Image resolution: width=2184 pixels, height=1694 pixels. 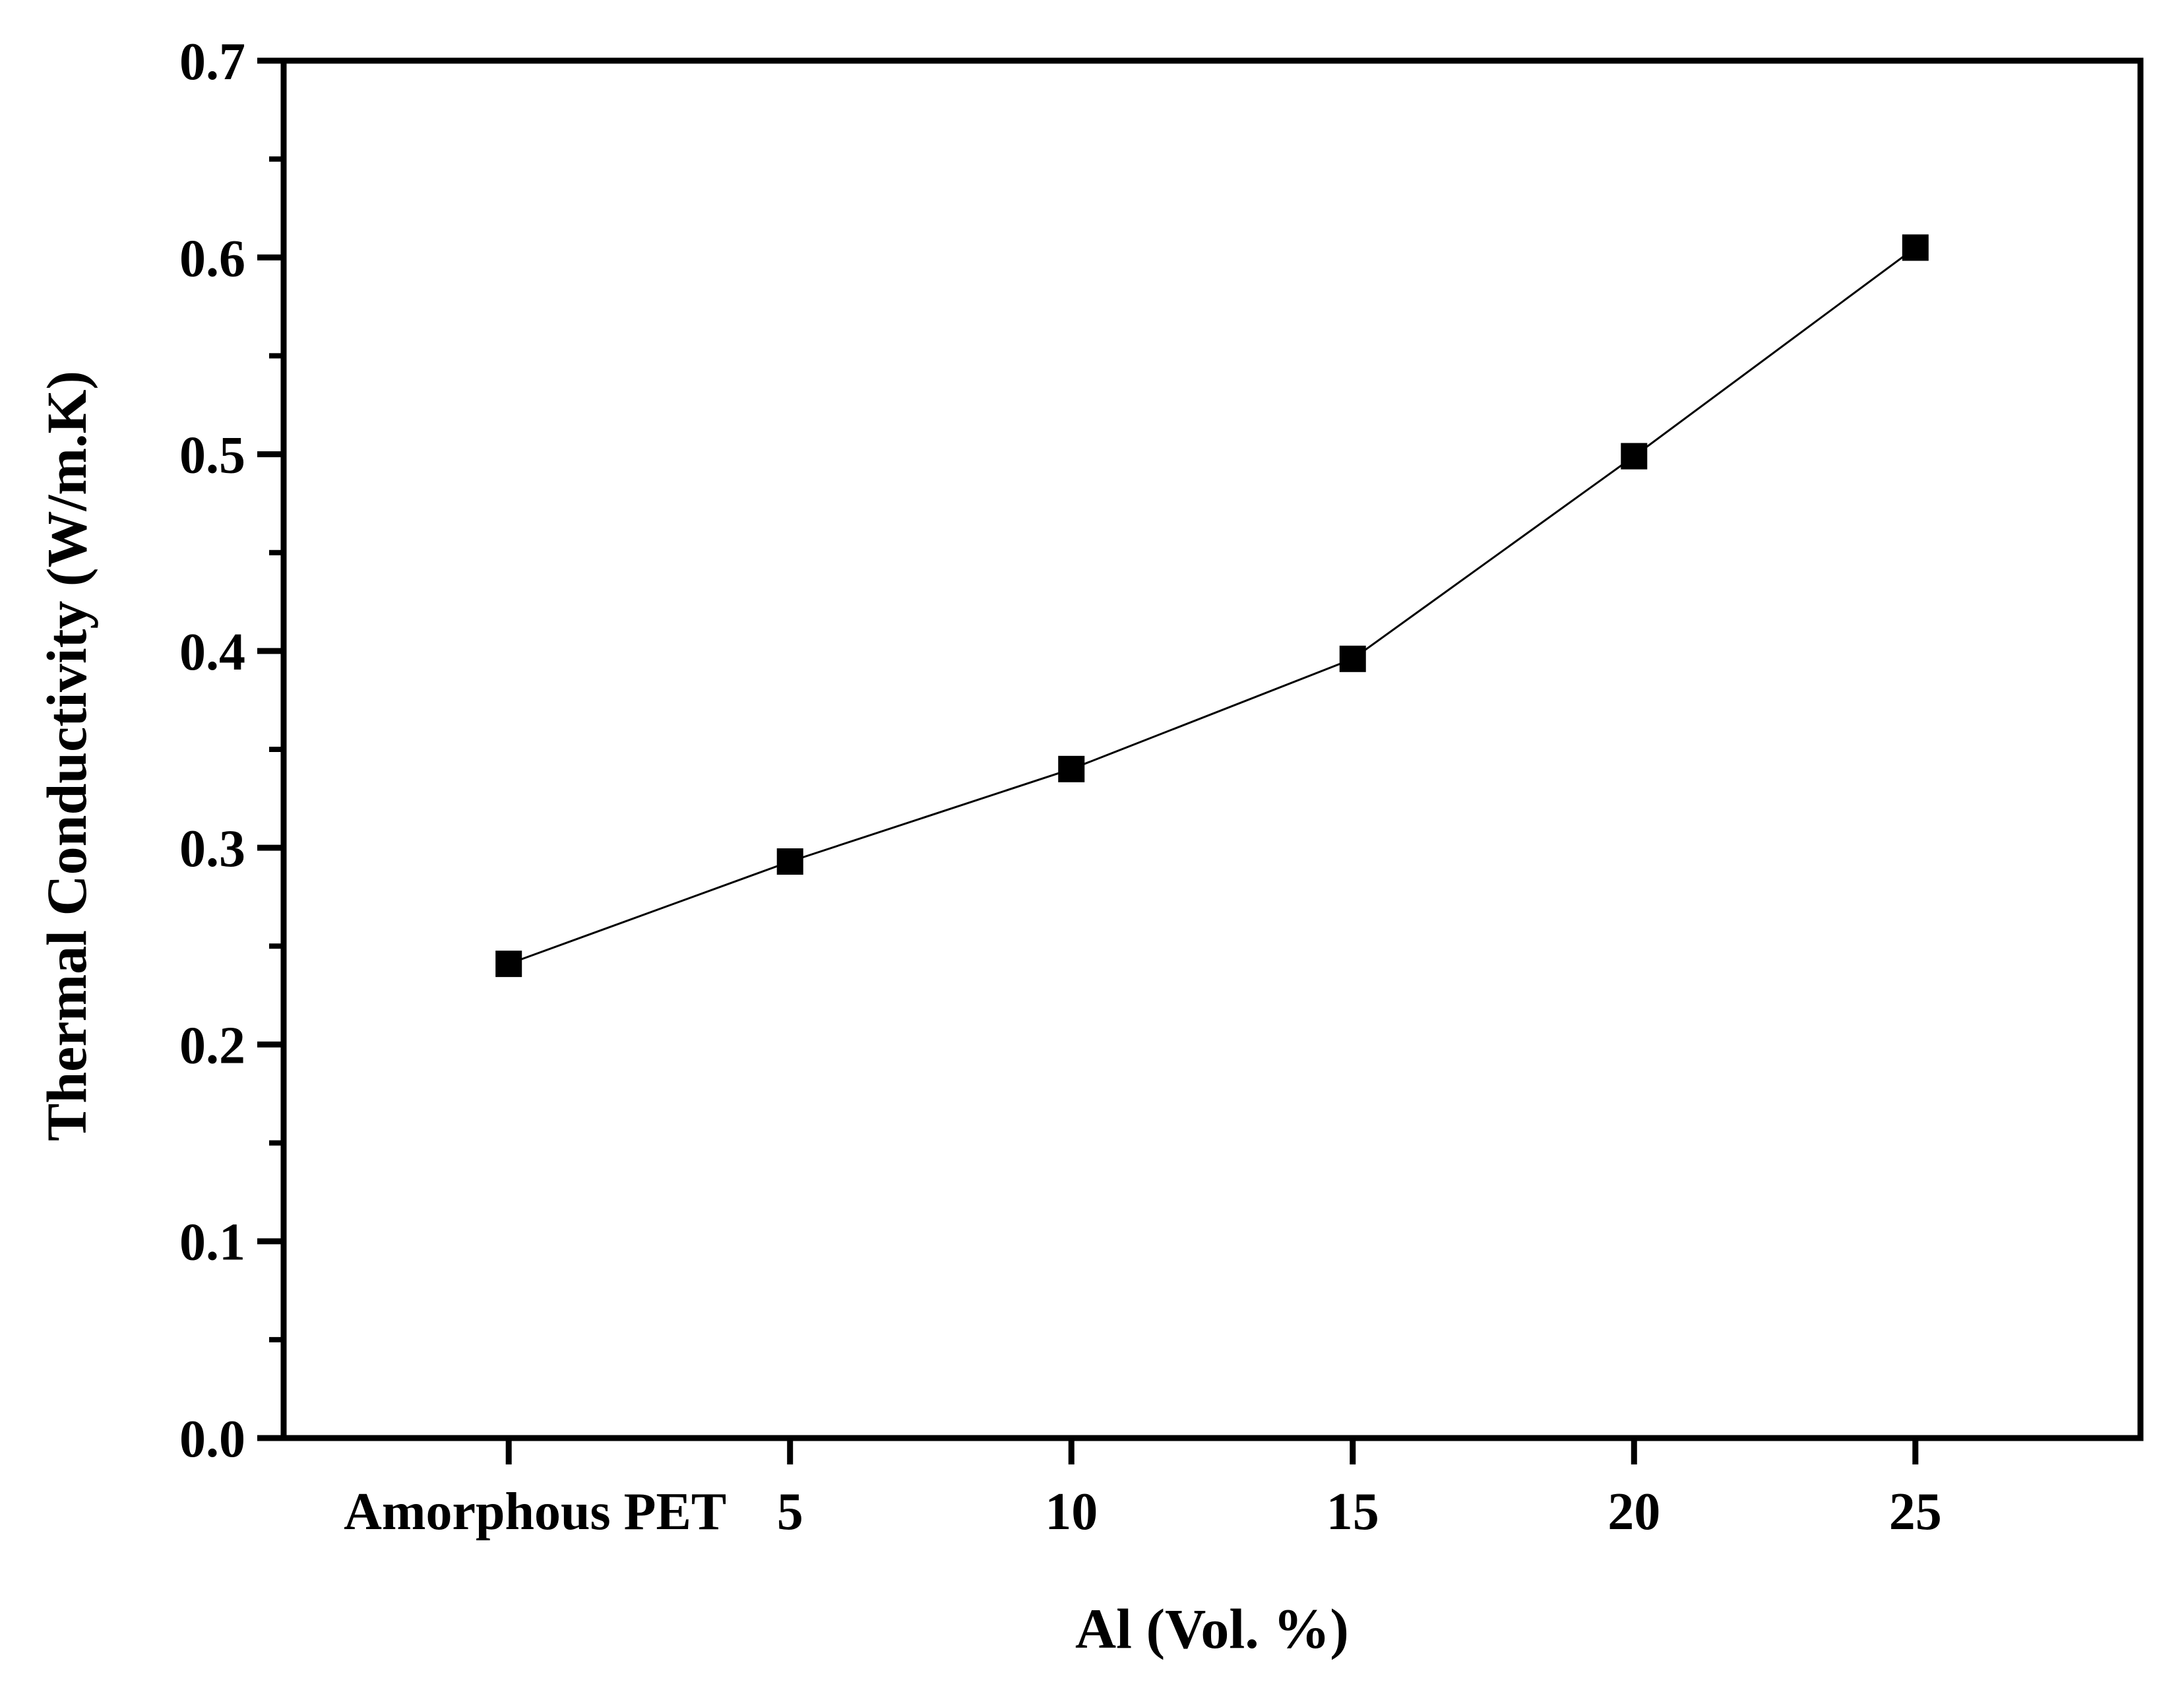 What do you see at coordinates (212, 652) in the screenshot?
I see `y-tick-label: 0.4` at bounding box center [212, 652].